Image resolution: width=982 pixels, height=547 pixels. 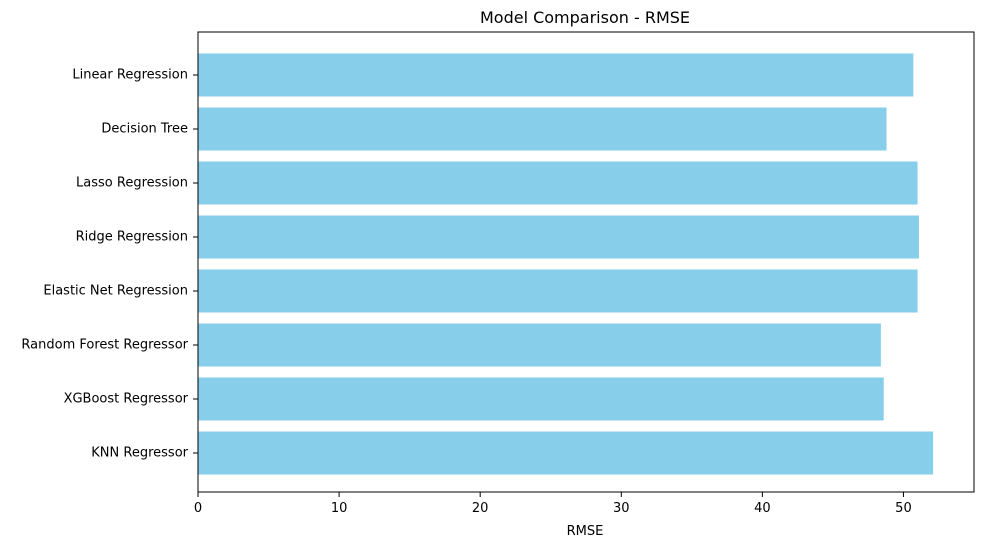 What do you see at coordinates (144, 129) in the screenshot?
I see `y-tick-label: Decision Tree` at bounding box center [144, 129].